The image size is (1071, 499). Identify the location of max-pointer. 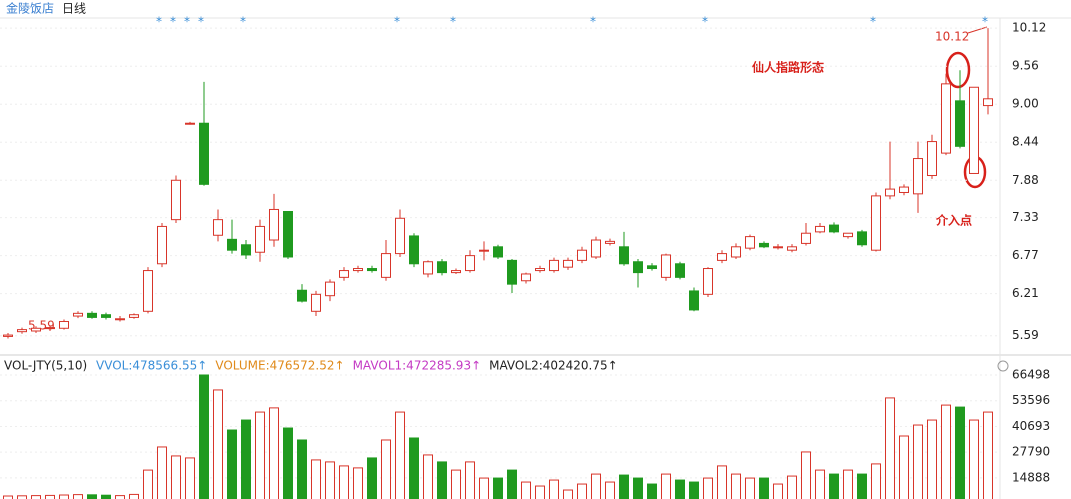
(977, 30).